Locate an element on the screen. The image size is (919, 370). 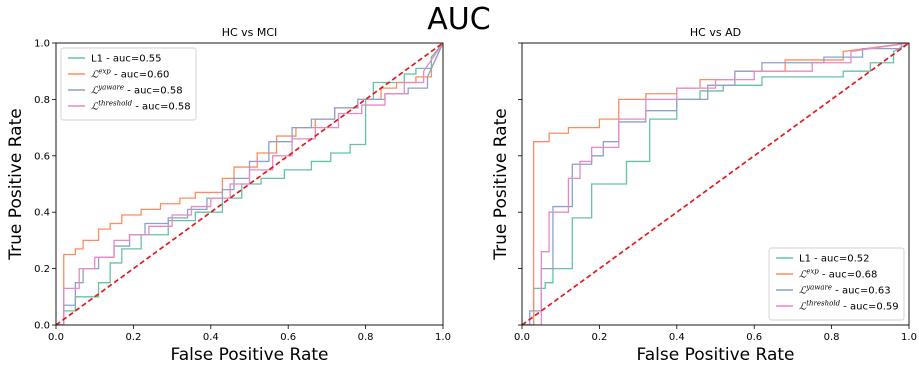
legend-entry-auc: - auc=0.60 is located at coordinates (140, 75).